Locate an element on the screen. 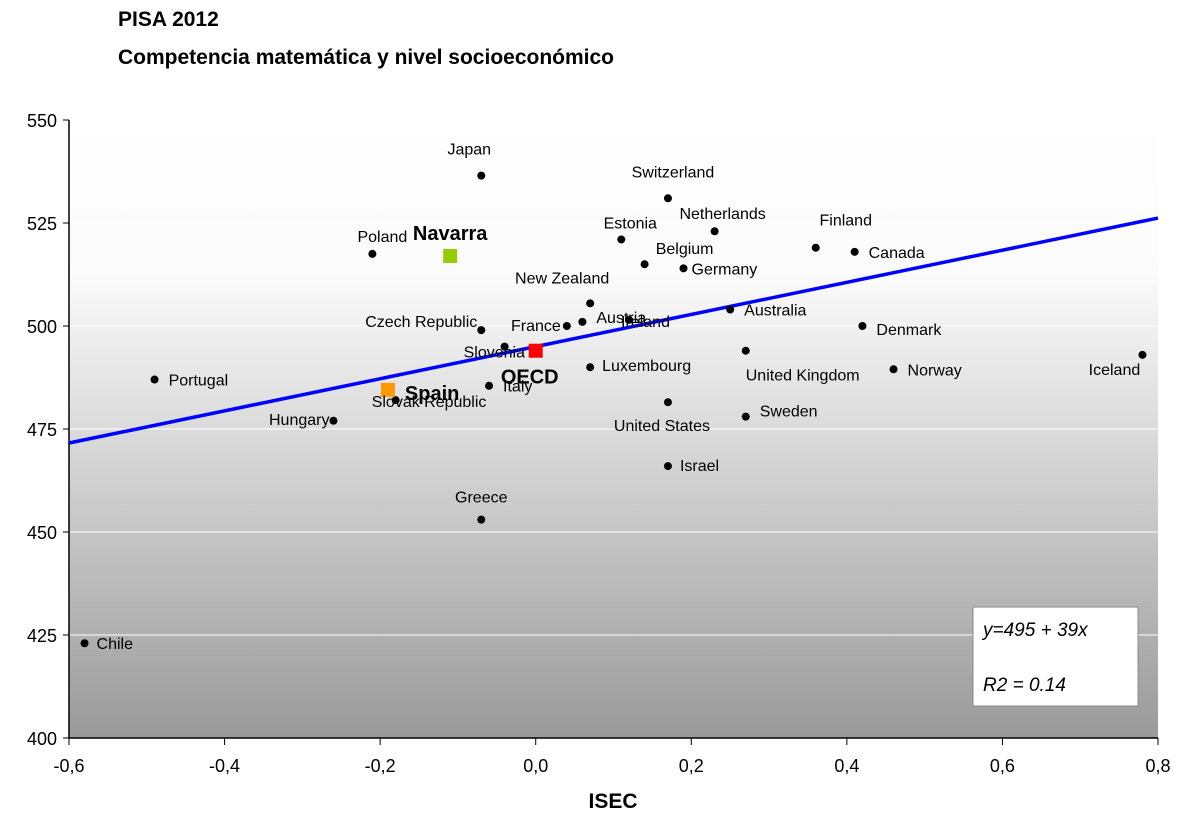 The height and width of the screenshot is (814, 1183). point-label: Navarra is located at coordinates (450, 234).